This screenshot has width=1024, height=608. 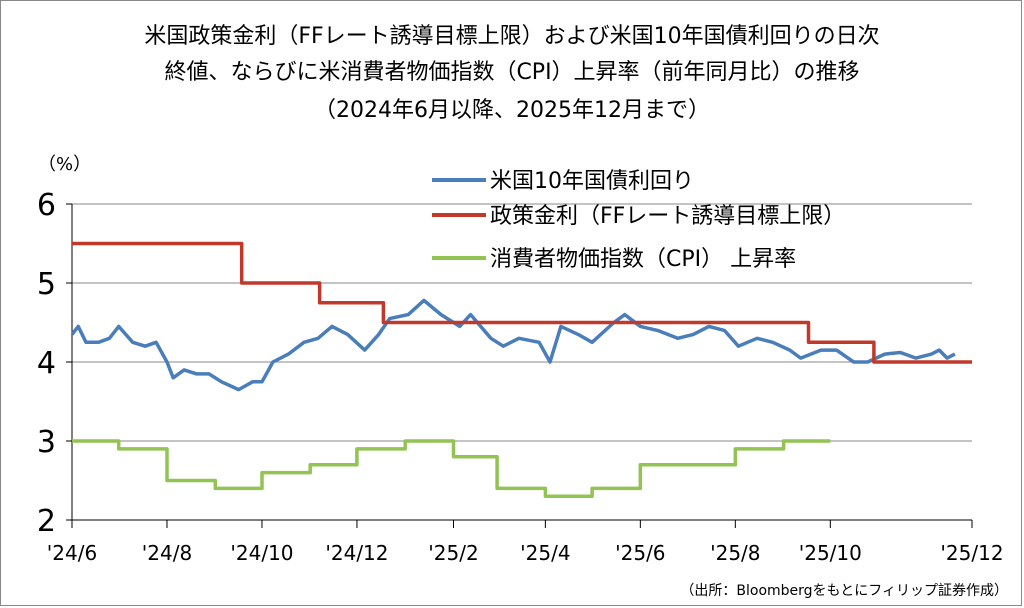 I want to click on y-axis-unit: （%）, so click(x=65, y=164).